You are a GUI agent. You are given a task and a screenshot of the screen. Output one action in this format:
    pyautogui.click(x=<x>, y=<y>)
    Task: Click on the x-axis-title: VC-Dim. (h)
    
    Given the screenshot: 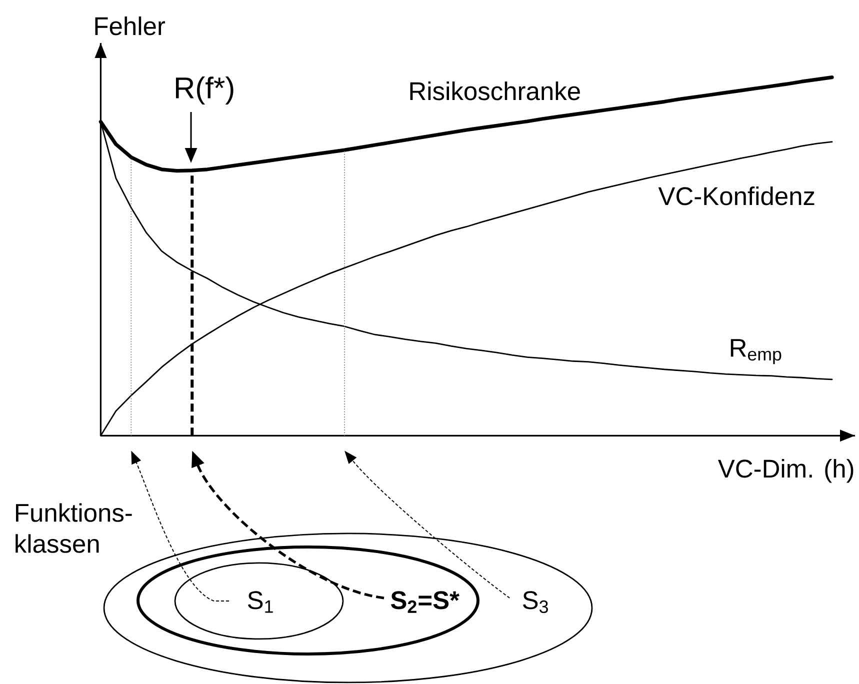 What is the action you would take?
    pyautogui.click(x=786, y=471)
    